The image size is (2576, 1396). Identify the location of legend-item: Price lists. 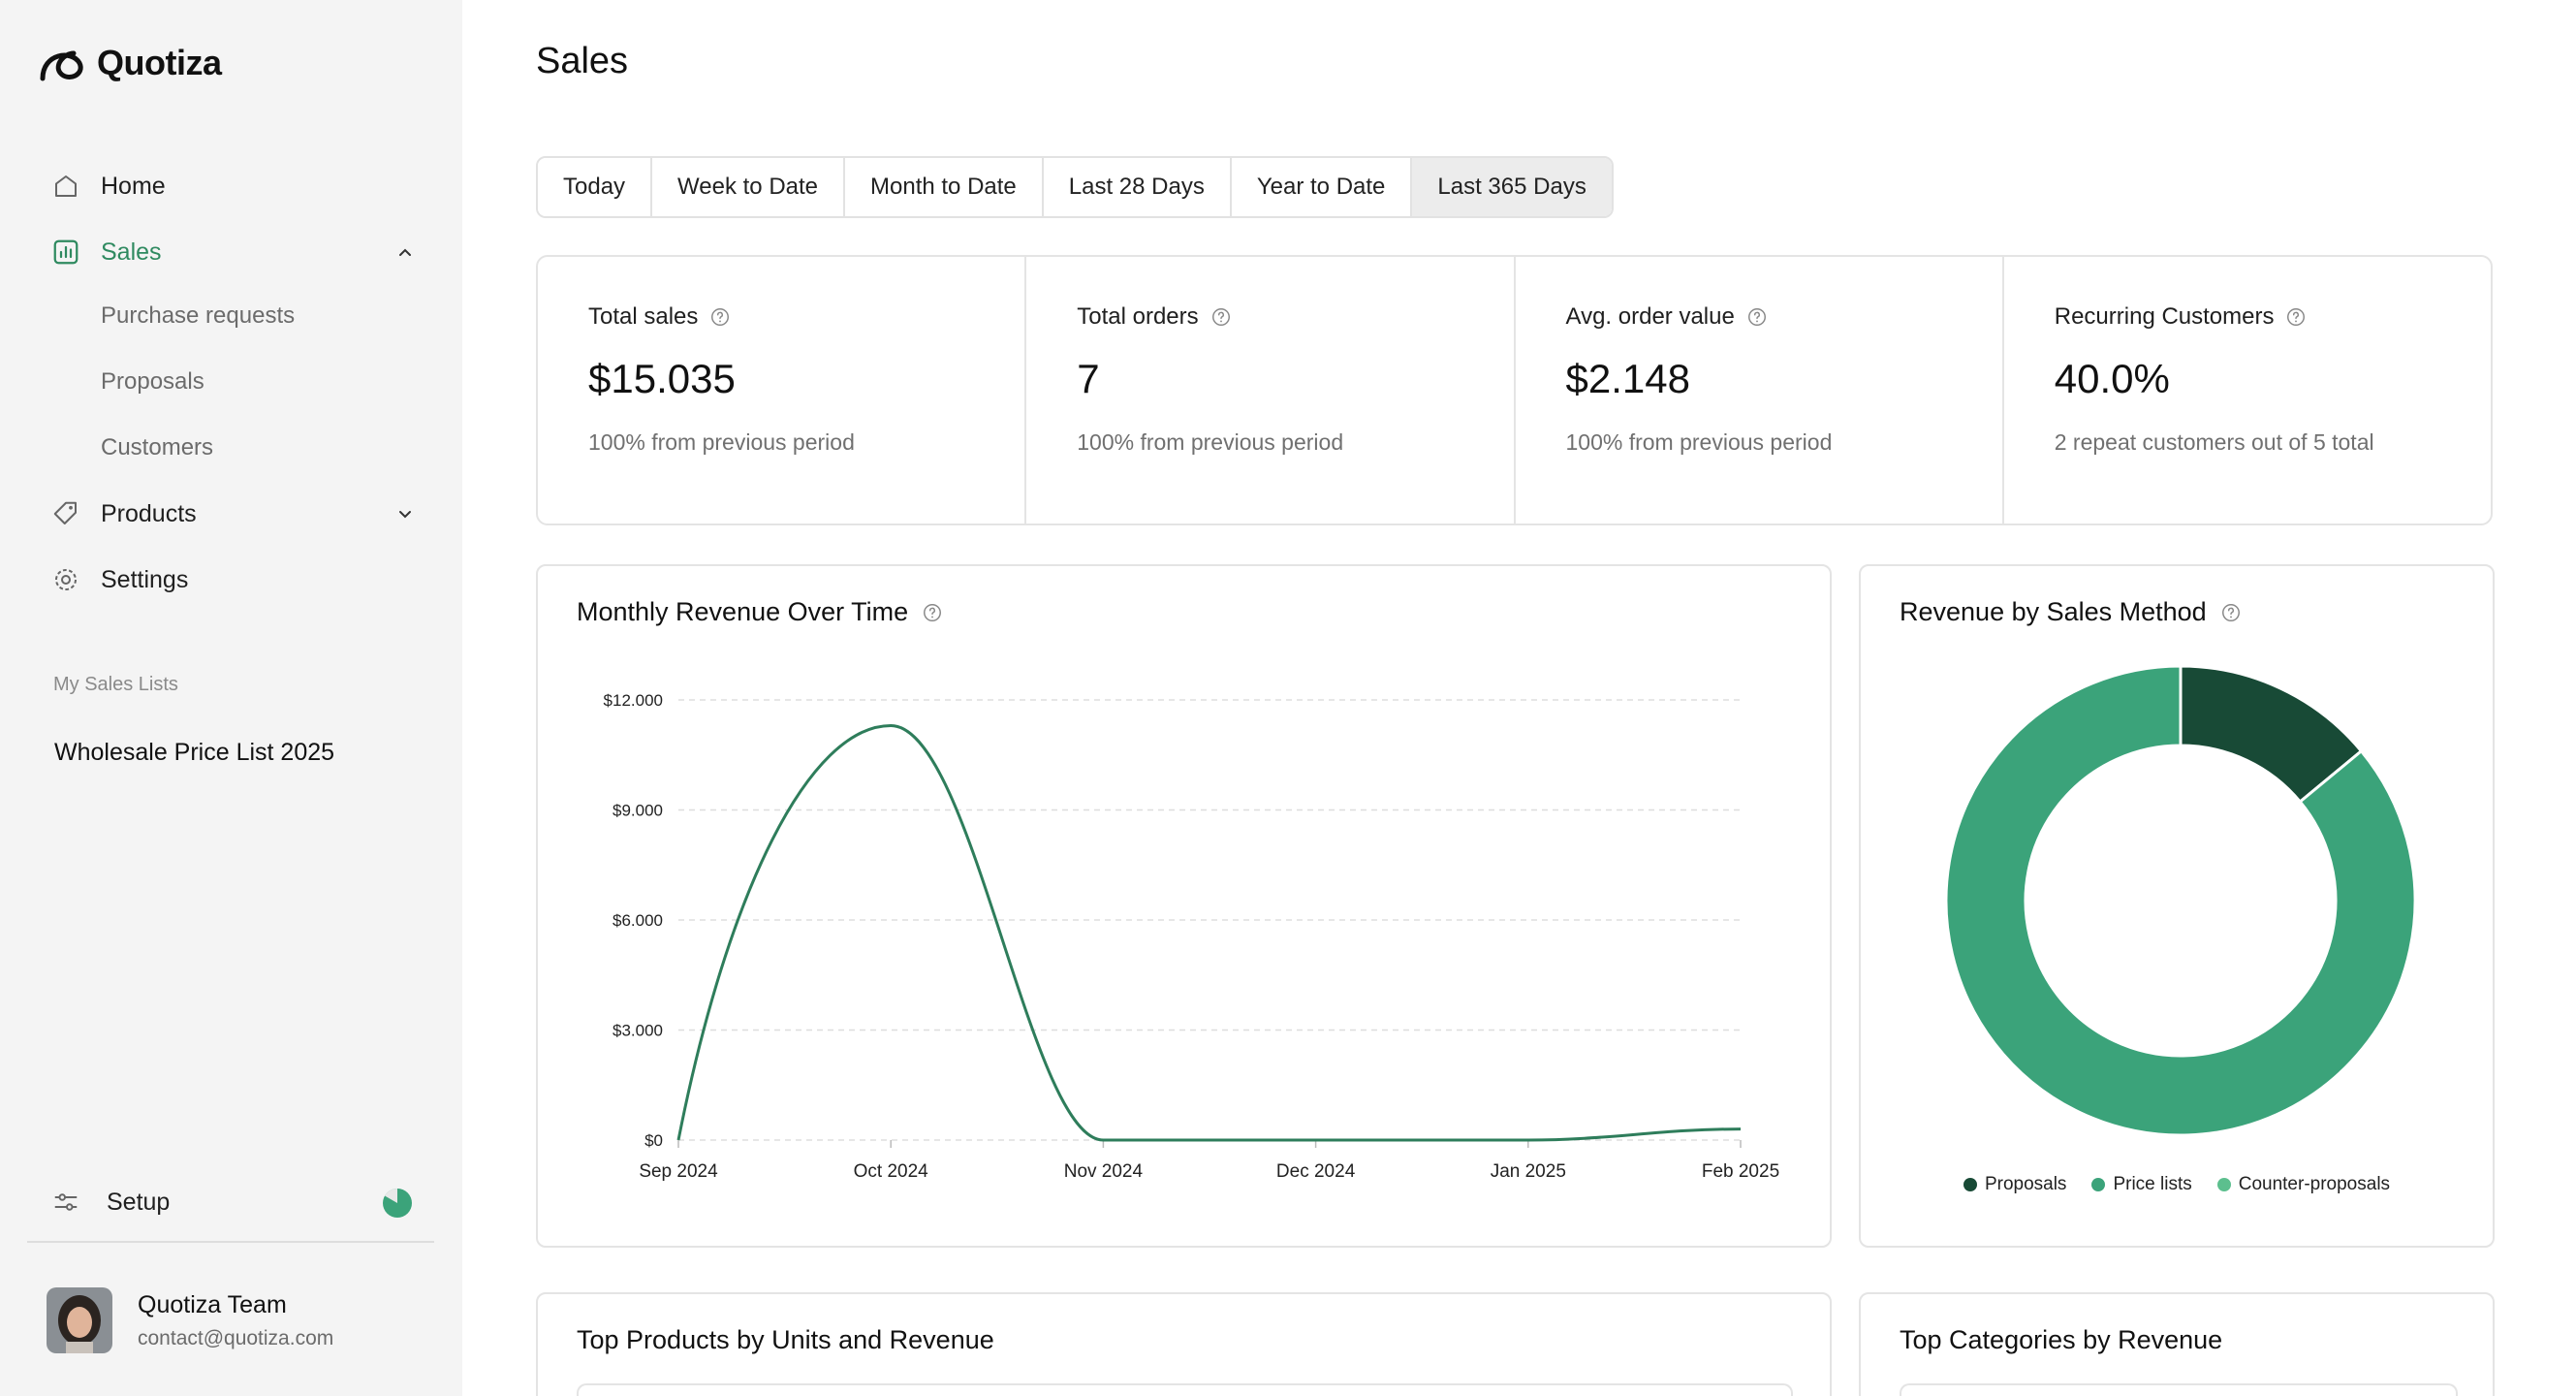
(2141, 1184).